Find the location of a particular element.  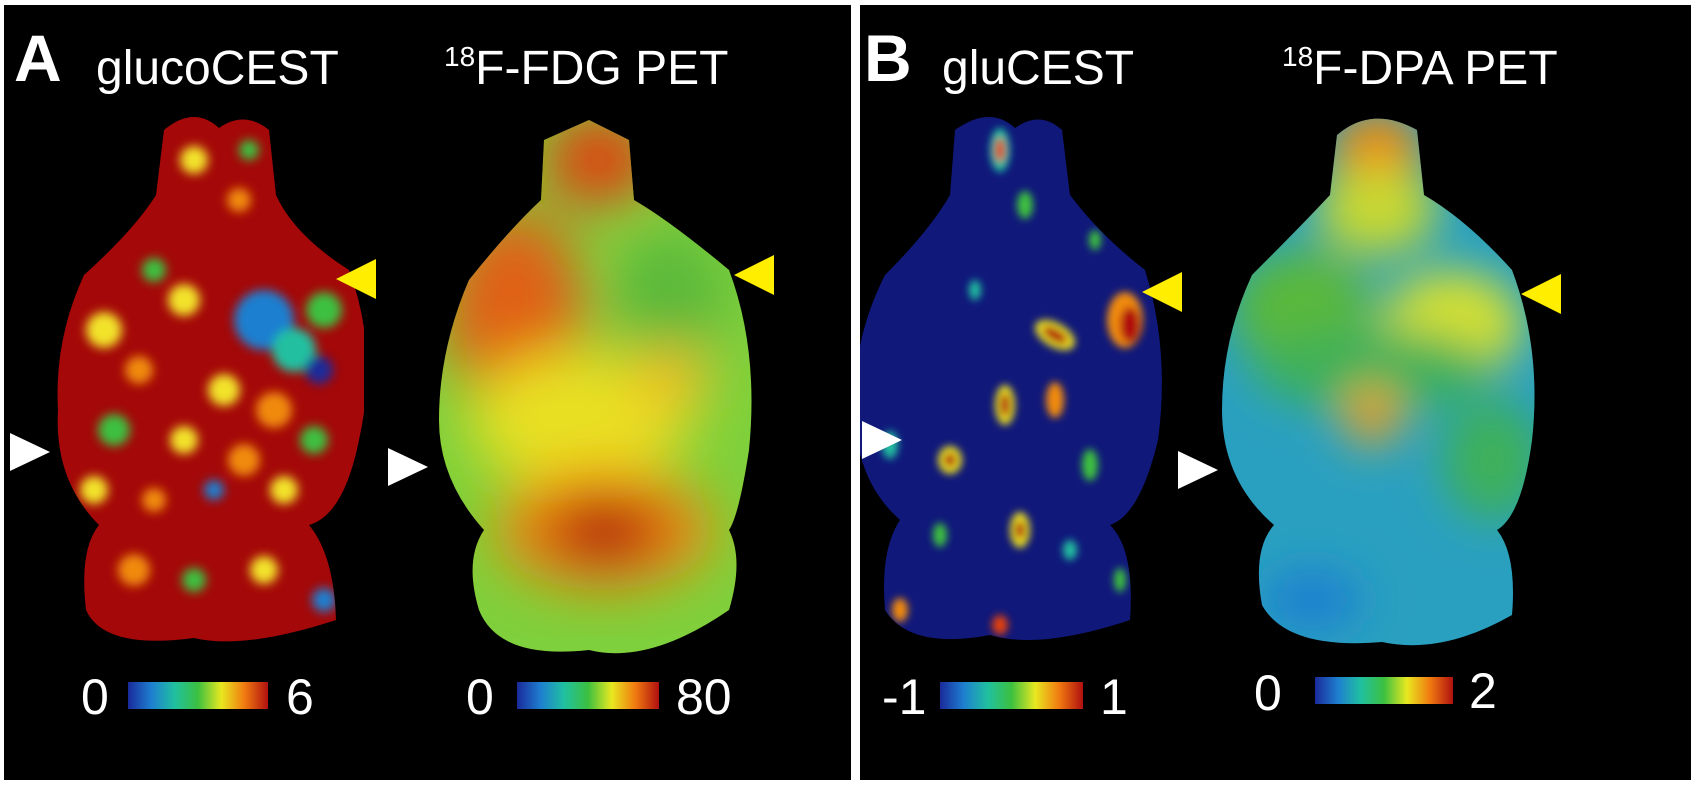

colorbar-glucest is located at coordinates (1011, 695).